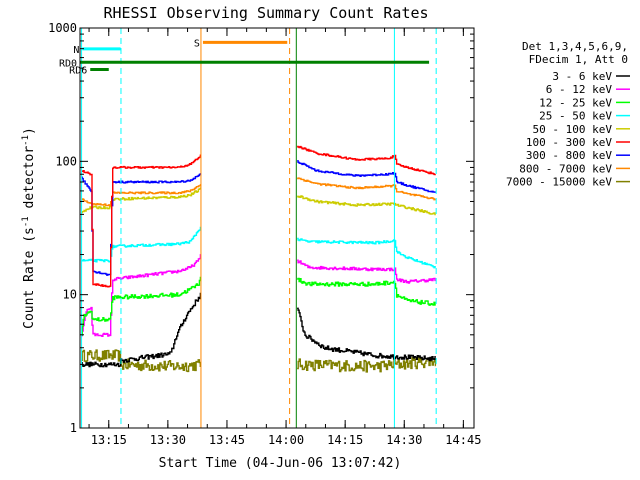 This screenshot has width=640, height=480. What do you see at coordinates (565, 168) in the screenshot?
I see `legend-entry-label: 800 - 7000 keV` at bounding box center [565, 168].